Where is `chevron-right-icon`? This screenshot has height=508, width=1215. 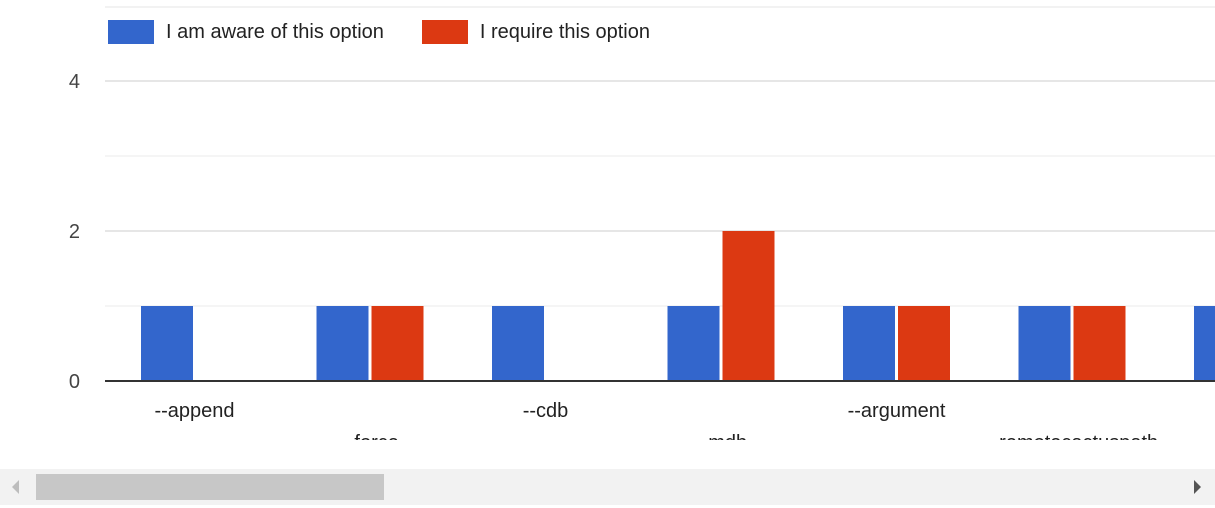 chevron-right-icon is located at coordinates (1197, 487).